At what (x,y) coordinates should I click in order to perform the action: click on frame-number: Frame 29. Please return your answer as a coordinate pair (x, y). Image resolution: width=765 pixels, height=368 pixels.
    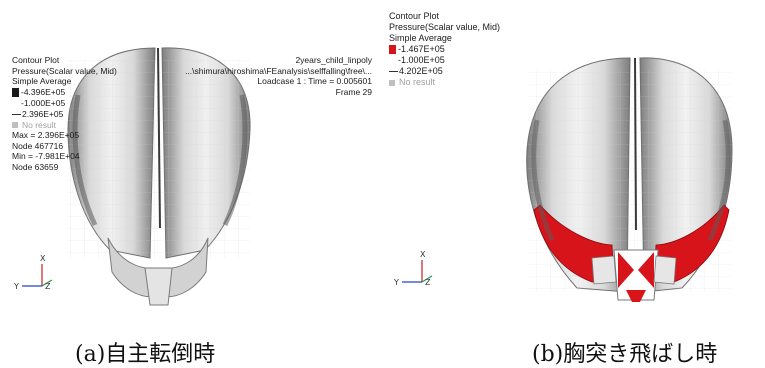
    Looking at the image, I should click on (353, 91).